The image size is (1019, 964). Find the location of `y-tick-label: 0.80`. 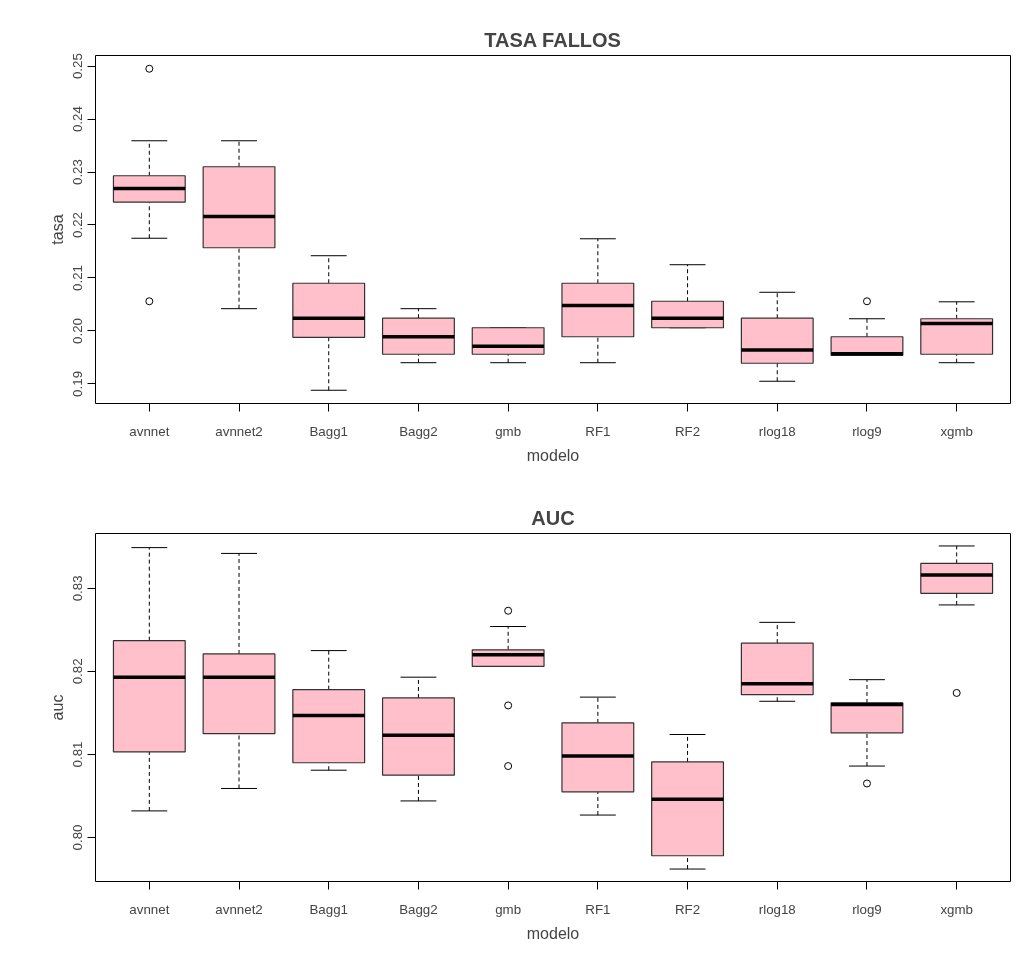

y-tick-label: 0.80 is located at coordinates (78, 837).